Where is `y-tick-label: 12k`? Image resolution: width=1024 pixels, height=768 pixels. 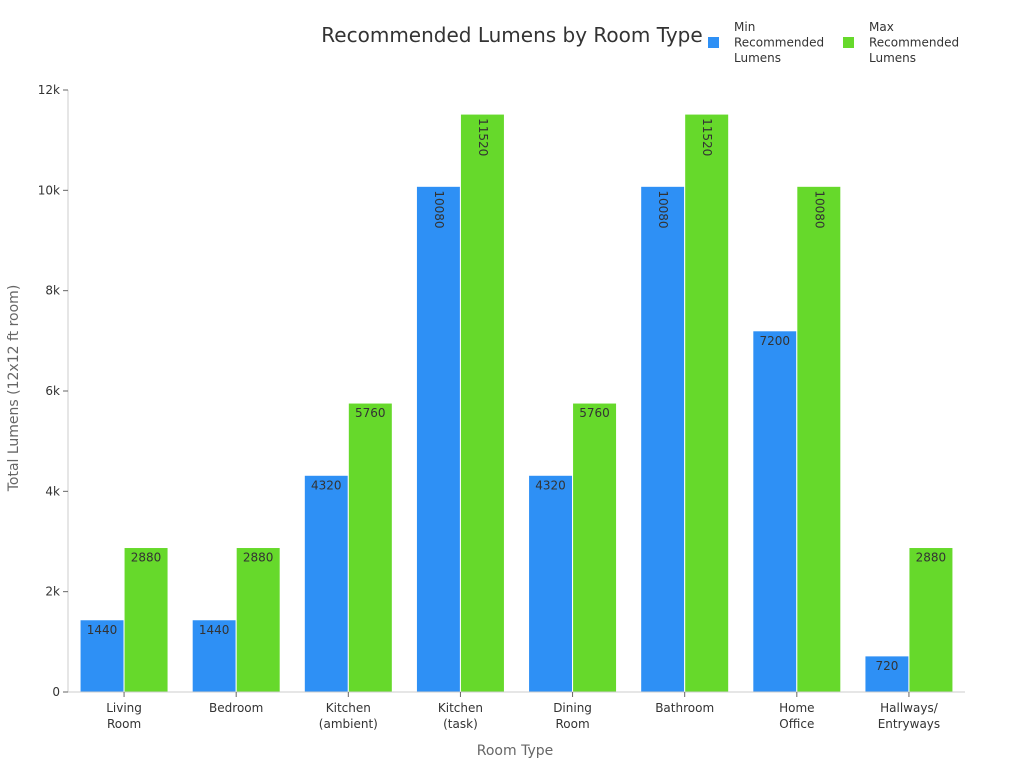
y-tick-label: 12k is located at coordinates (49, 90).